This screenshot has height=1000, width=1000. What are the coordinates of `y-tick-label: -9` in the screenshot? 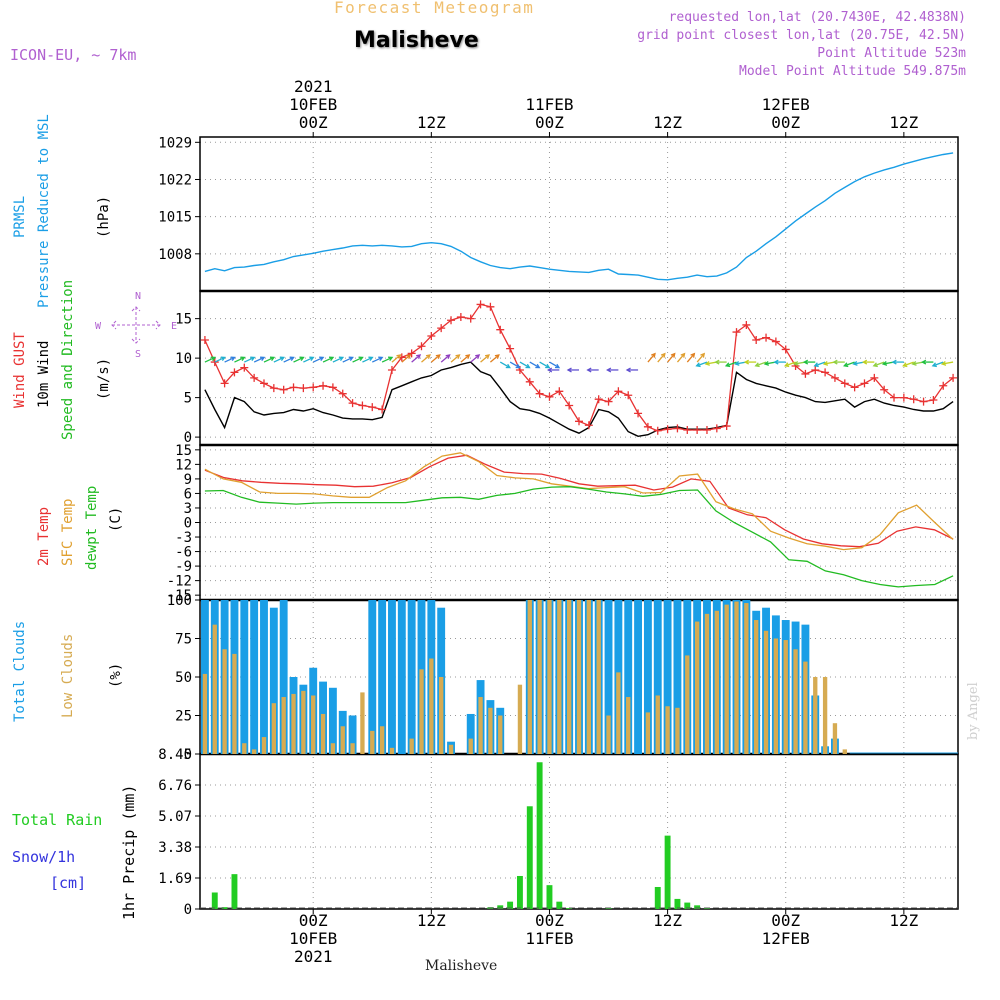 It's located at (183, 567).